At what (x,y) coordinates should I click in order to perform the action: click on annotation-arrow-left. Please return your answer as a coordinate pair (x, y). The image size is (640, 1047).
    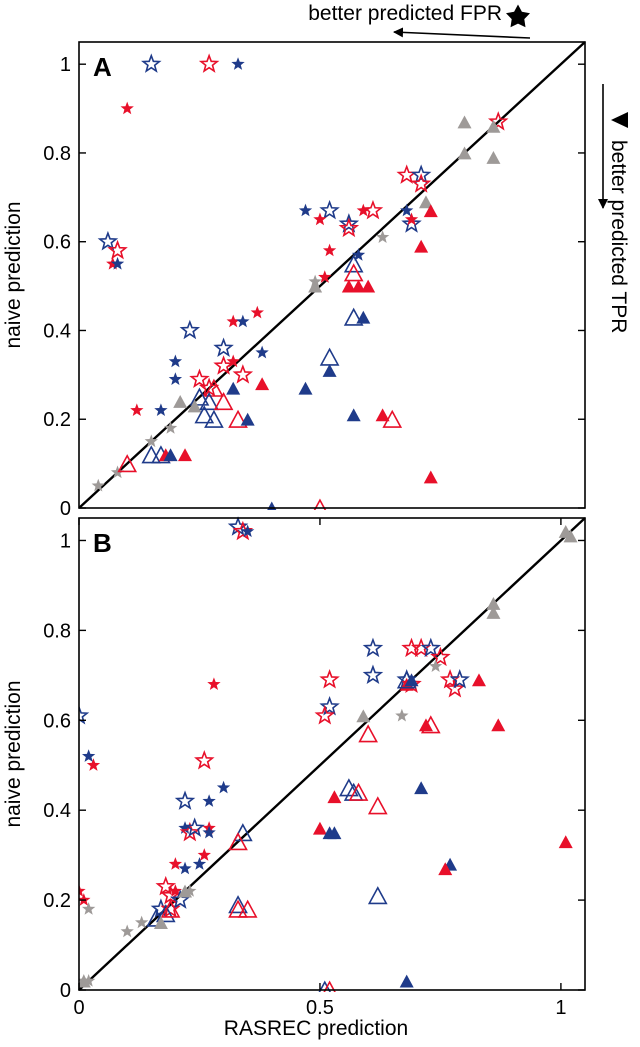
    Looking at the image, I should click on (462, 33).